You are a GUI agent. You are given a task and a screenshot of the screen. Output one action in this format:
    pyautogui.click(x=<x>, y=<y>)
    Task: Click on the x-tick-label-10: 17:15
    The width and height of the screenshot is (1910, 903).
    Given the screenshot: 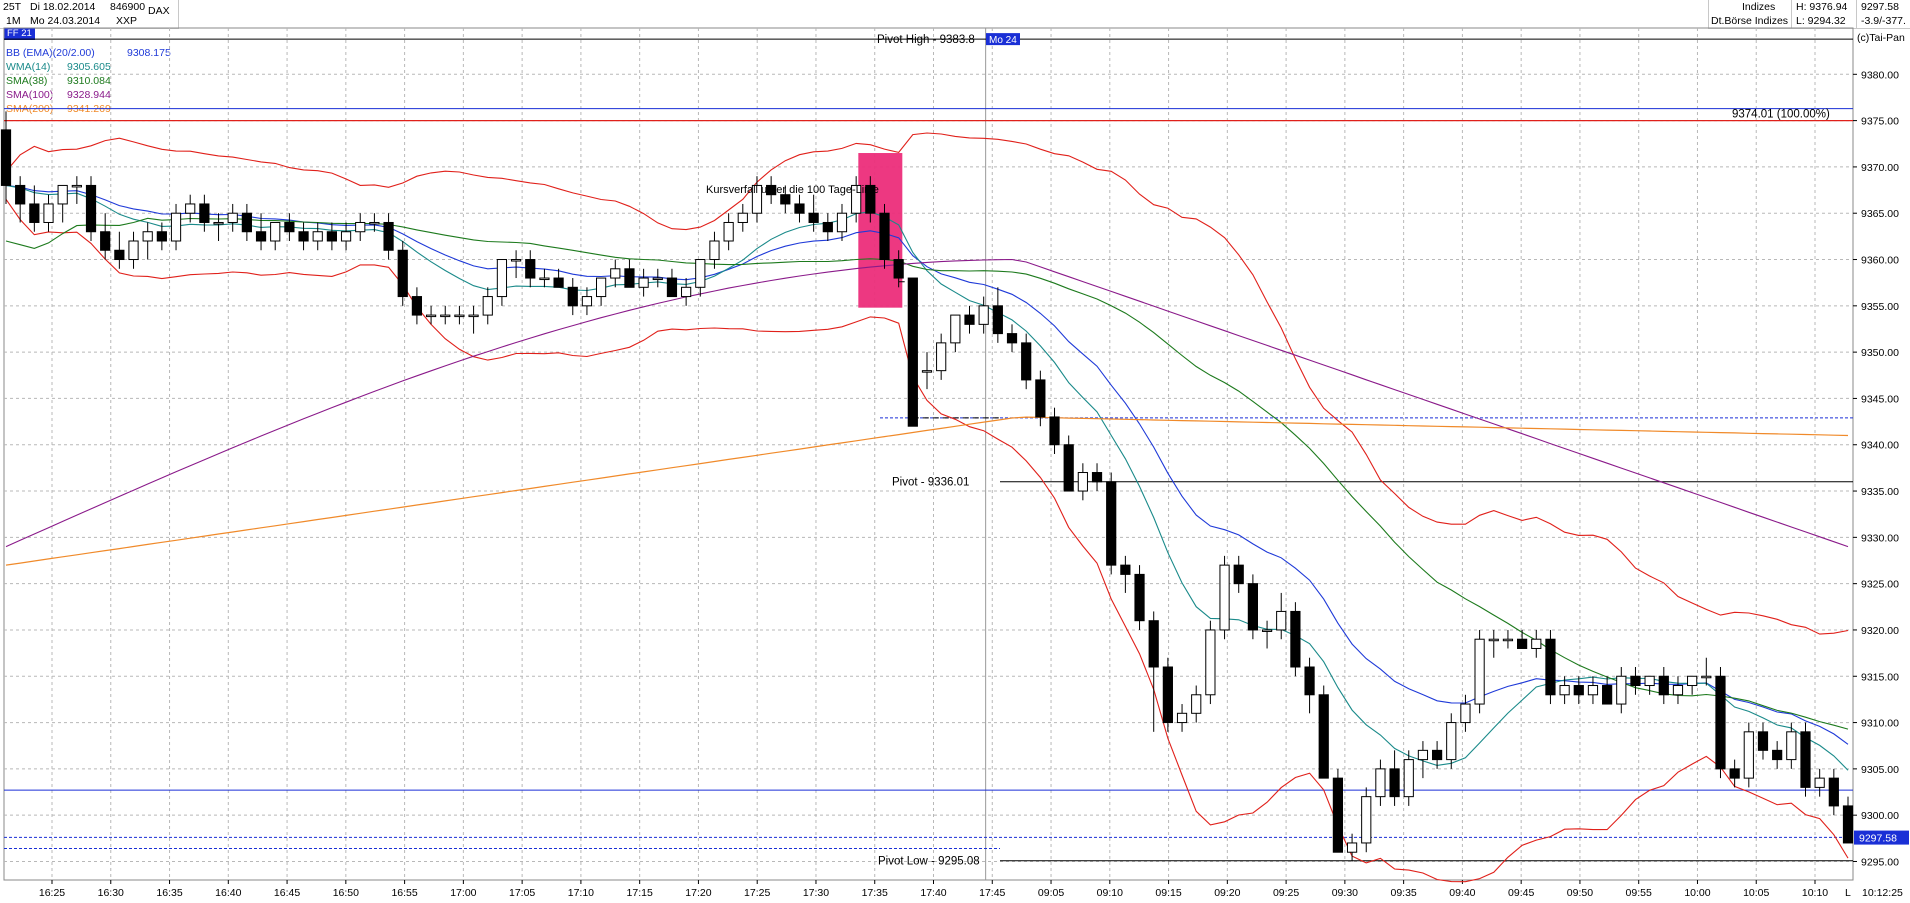 What is the action you would take?
    pyautogui.click(x=640, y=893)
    